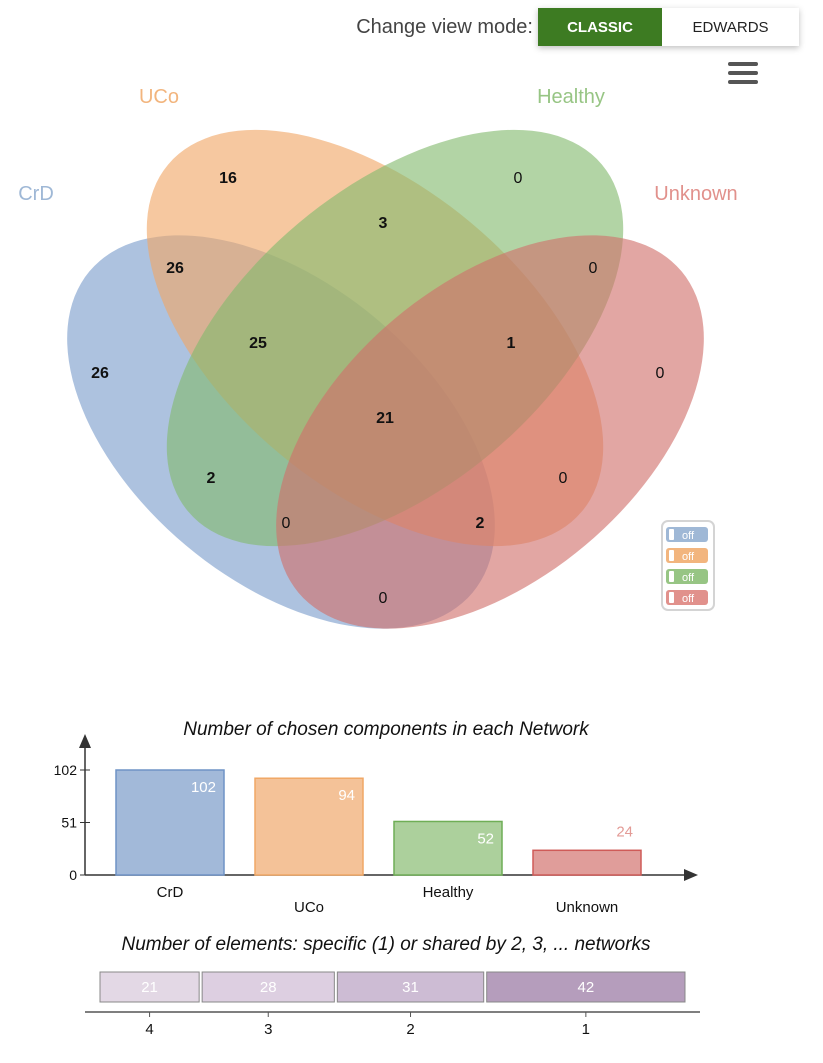  What do you see at coordinates (385, 418) in the screenshot?
I see `region-all-four: 21` at bounding box center [385, 418].